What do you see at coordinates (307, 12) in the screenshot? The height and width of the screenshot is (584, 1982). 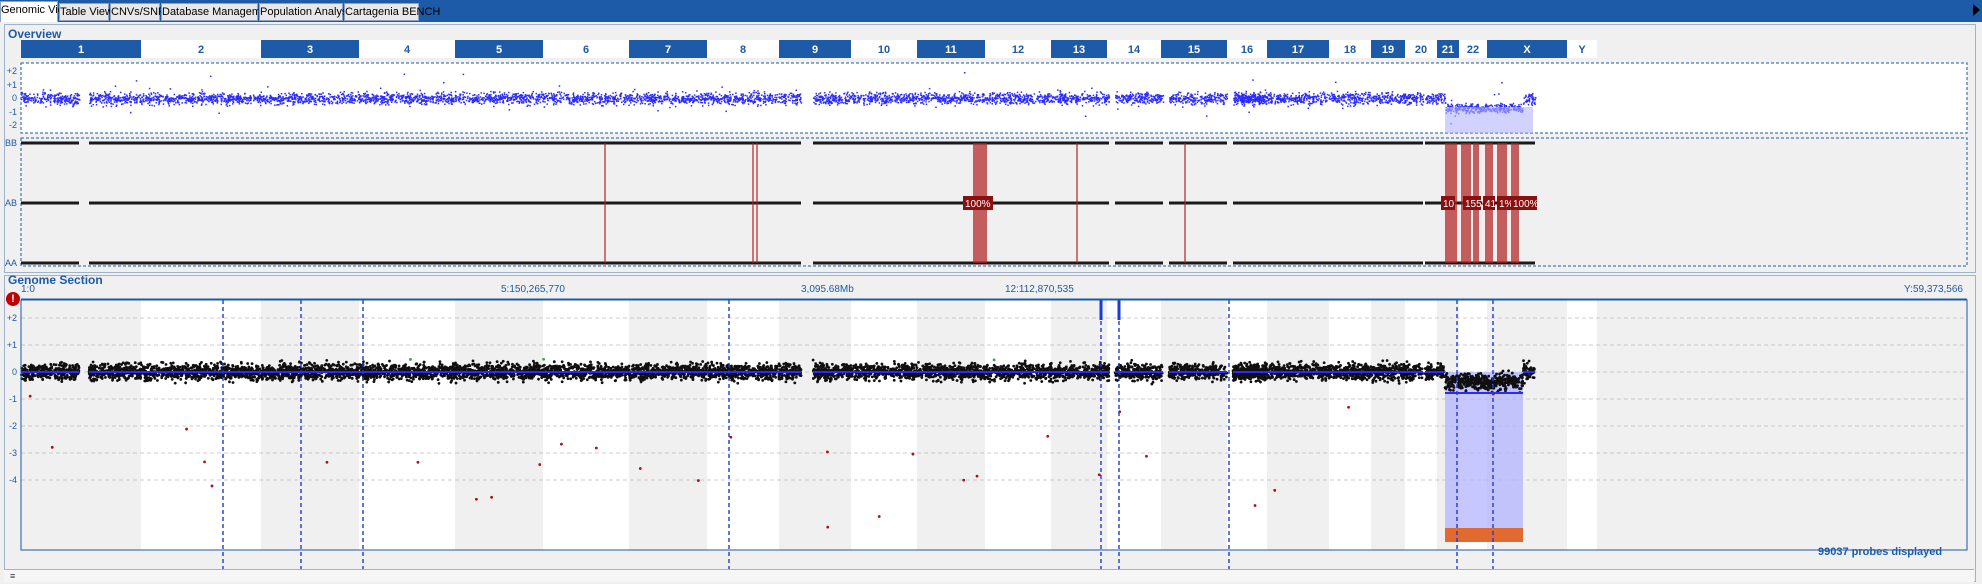 I see `tab-population-analysis: Population Analysis` at bounding box center [307, 12].